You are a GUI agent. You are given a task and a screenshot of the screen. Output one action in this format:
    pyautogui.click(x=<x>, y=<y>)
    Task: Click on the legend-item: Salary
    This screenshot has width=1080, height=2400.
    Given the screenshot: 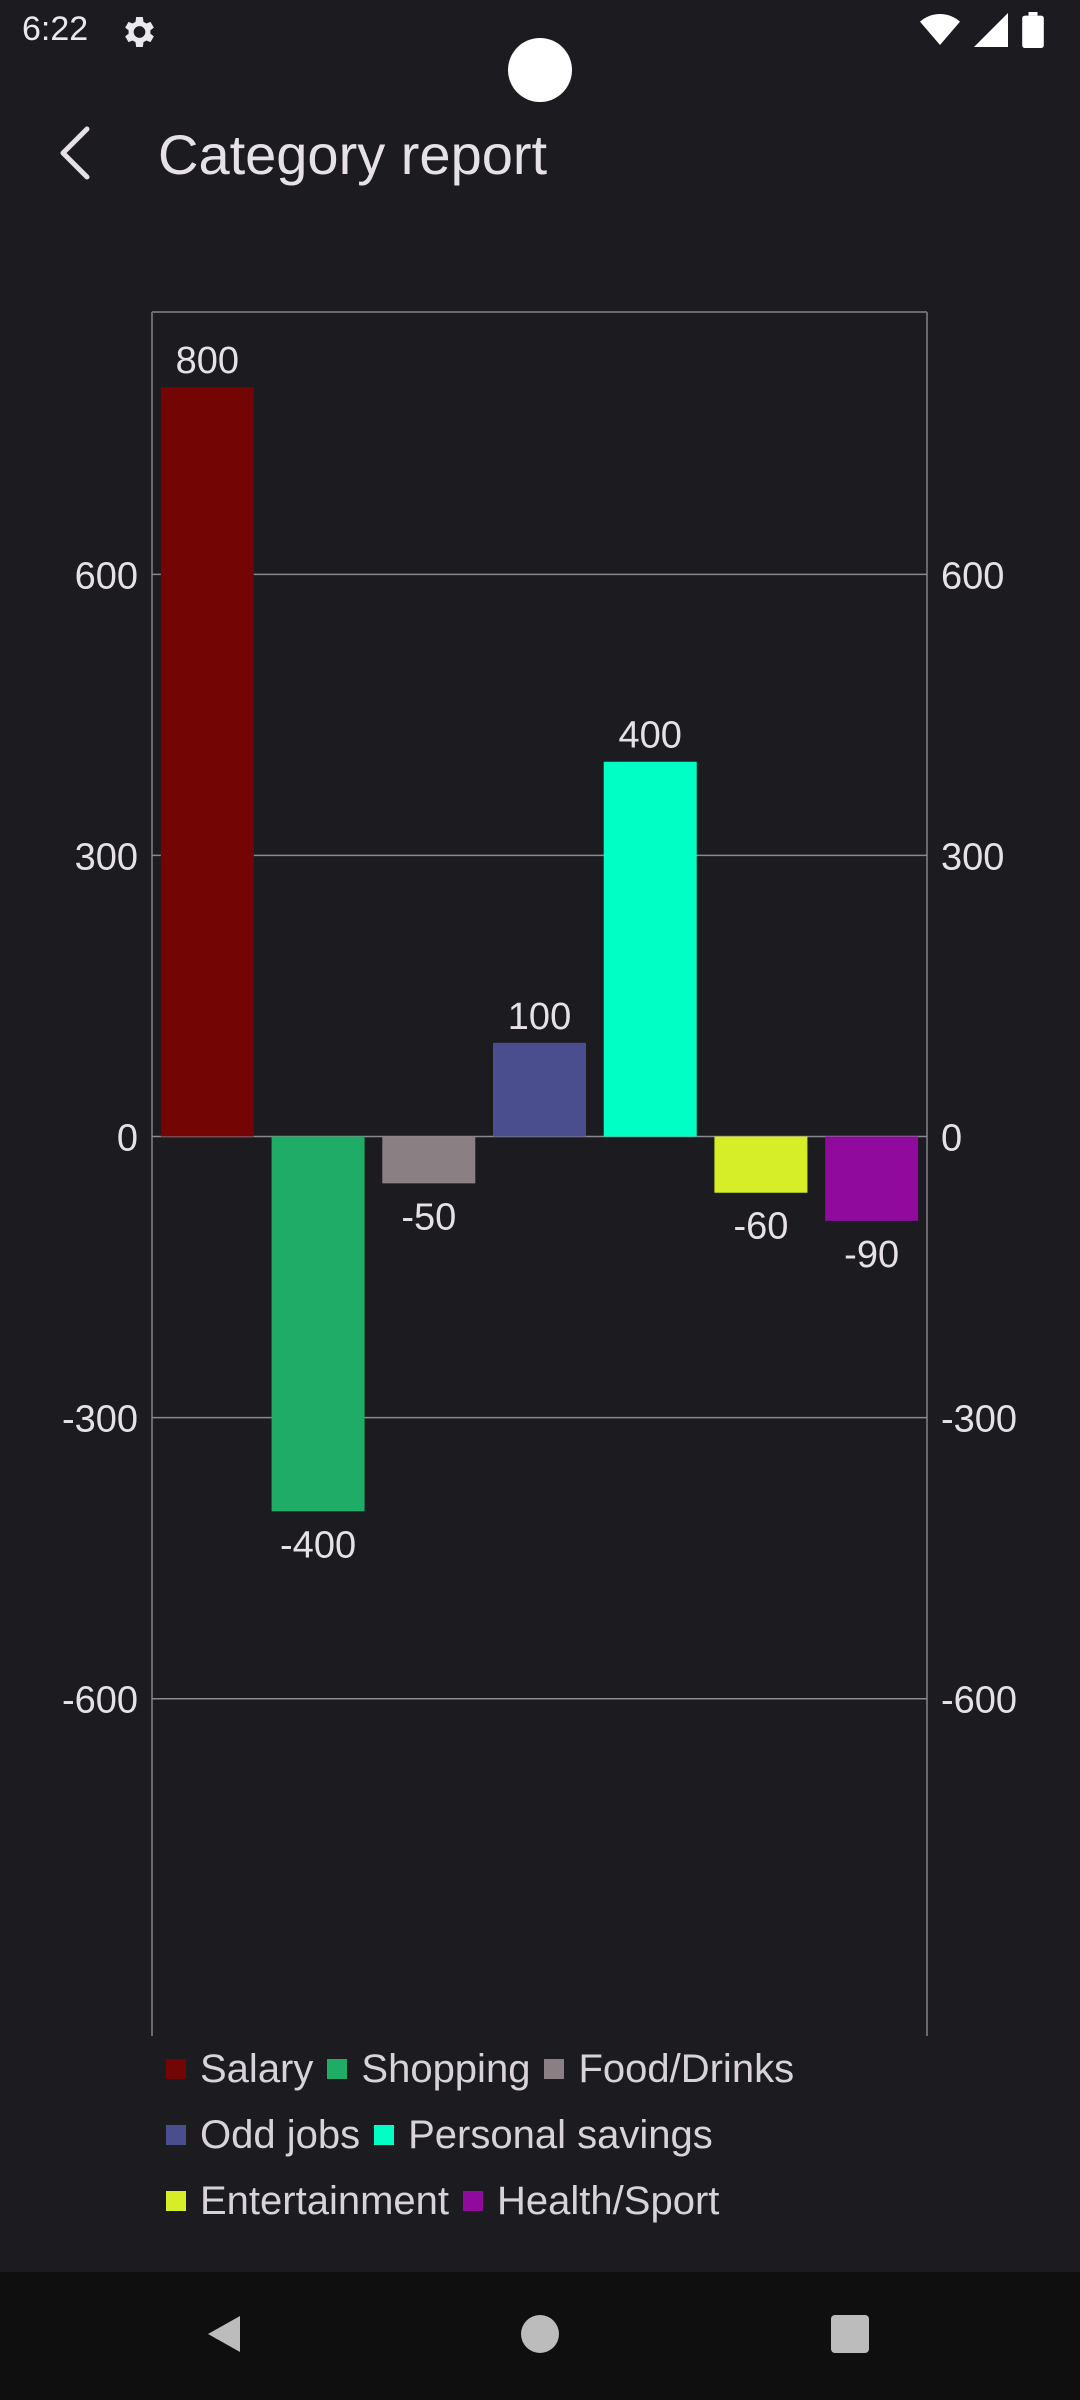 What is the action you would take?
    pyautogui.click(x=239, y=2069)
    